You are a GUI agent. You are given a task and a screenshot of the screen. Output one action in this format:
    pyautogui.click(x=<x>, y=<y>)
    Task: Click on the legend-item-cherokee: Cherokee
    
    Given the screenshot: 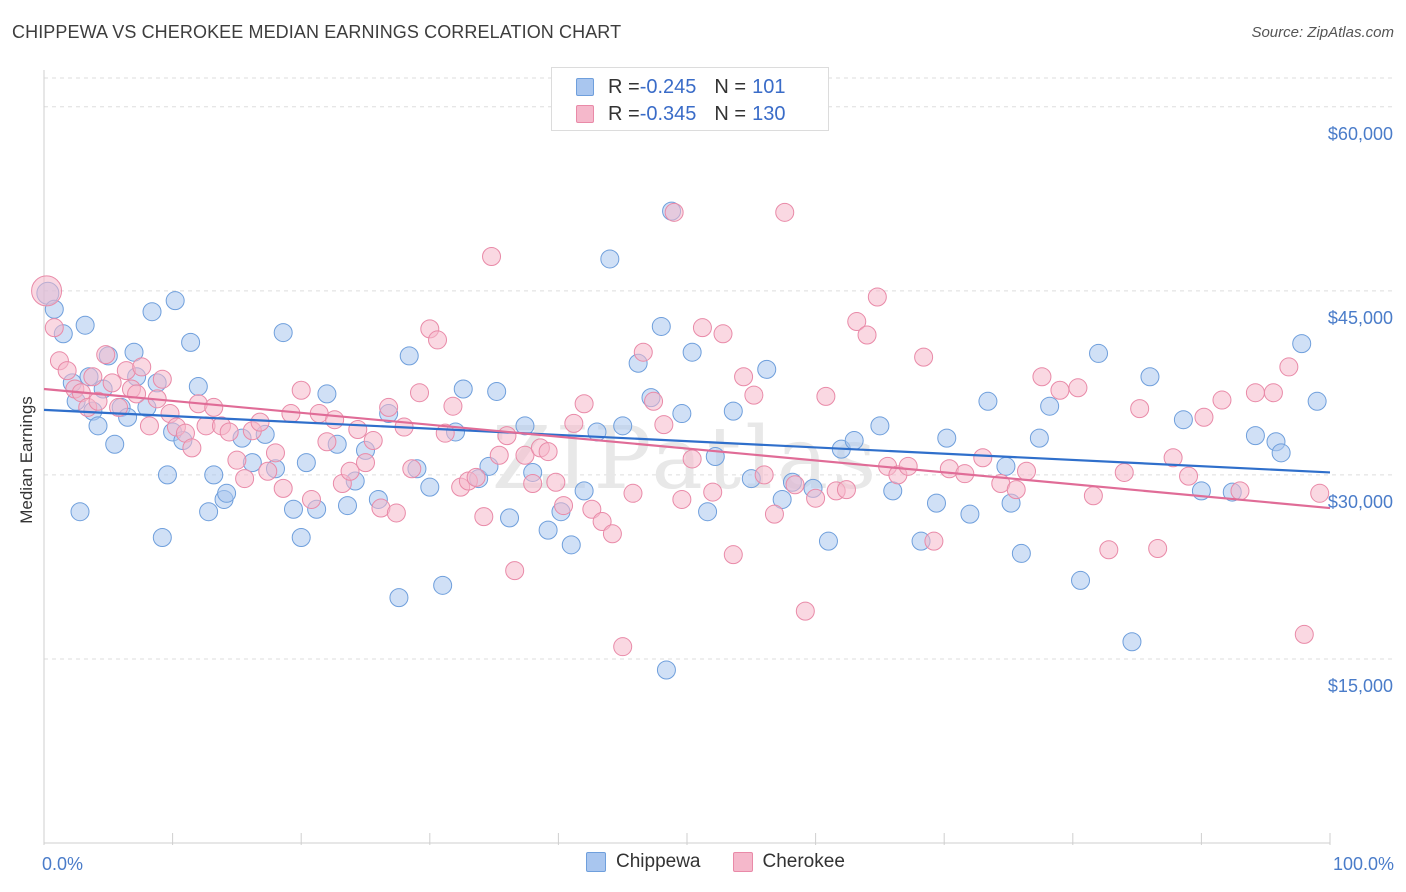 What is the action you would take?
    pyautogui.click(x=788, y=862)
    